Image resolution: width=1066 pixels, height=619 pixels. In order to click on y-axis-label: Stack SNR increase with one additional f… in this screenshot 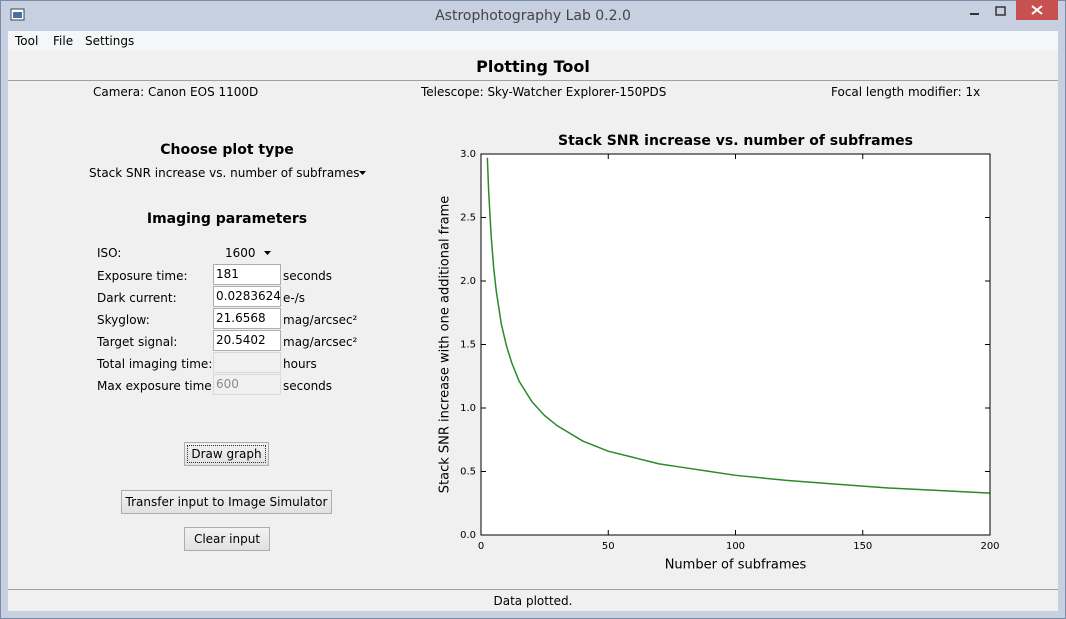, I will do `click(445, 344)`.